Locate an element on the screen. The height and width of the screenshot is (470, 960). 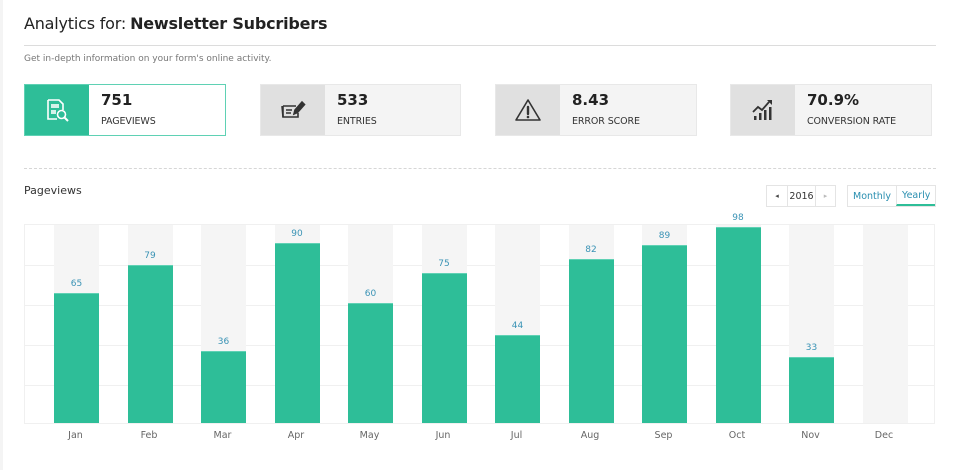
stat-card-conversion-rate: 70.9% CONVERSION RATE is located at coordinates (831, 110).